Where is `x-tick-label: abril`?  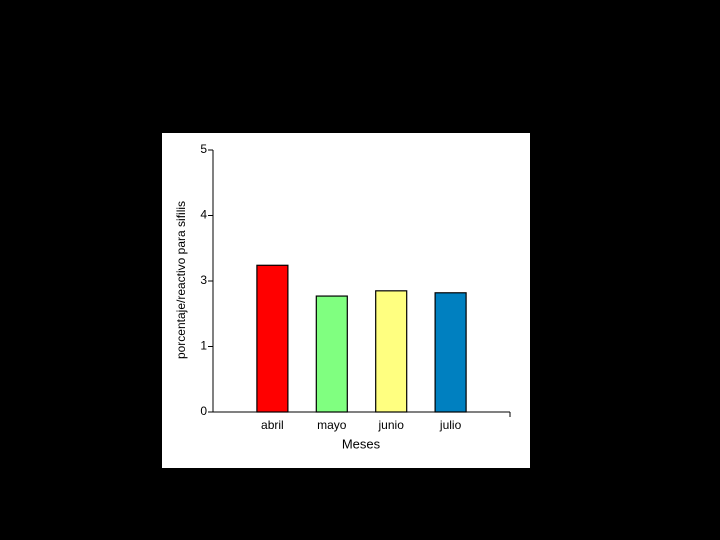
x-tick-label: abril is located at coordinates (272, 425).